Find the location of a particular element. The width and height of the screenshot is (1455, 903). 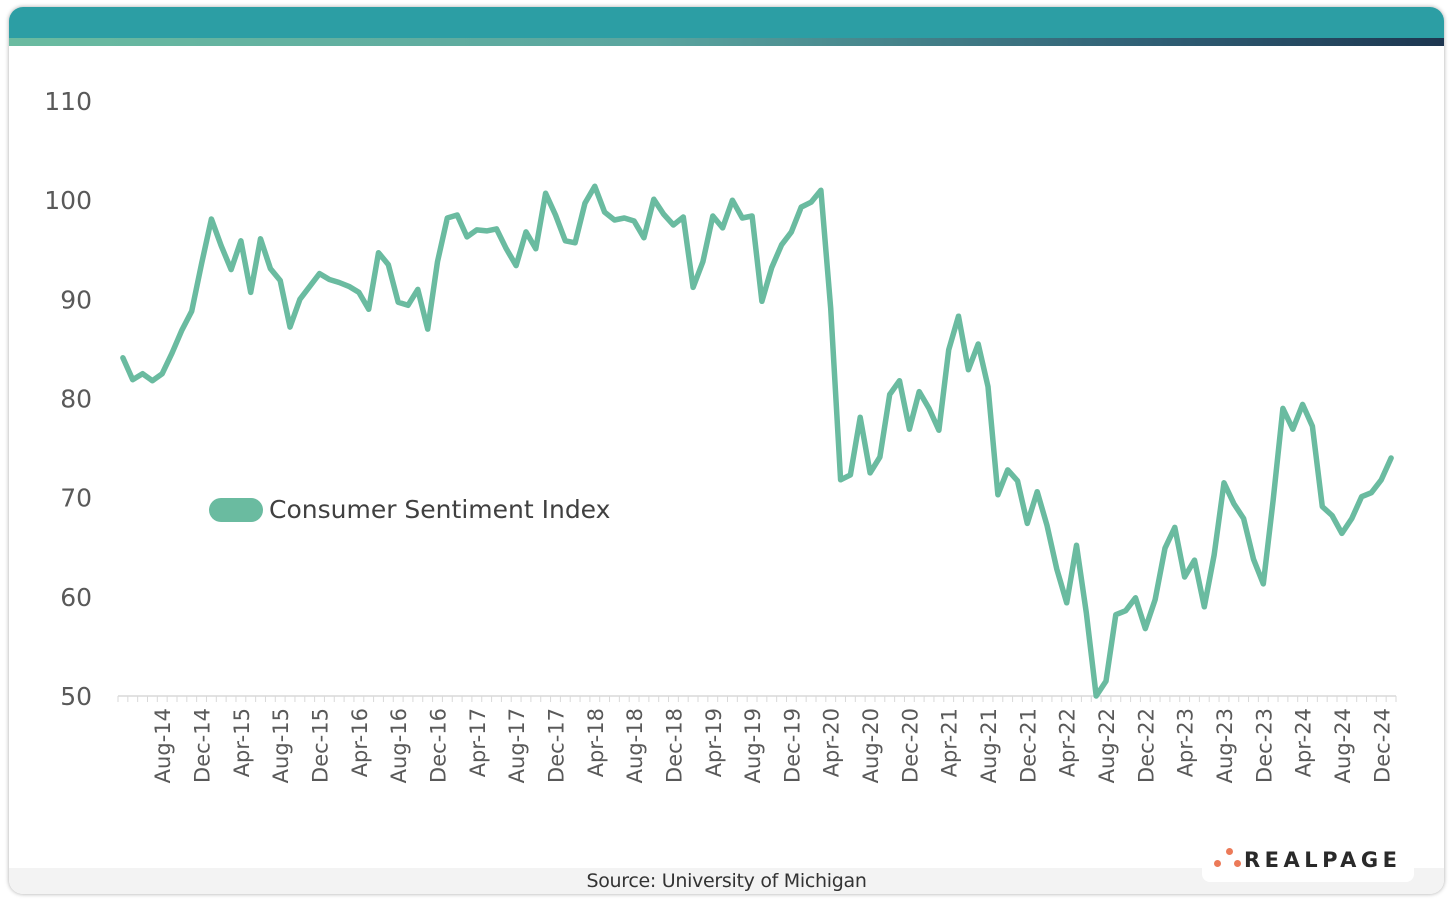

x-tick-label: Aug-16 is located at coordinates (399, 745).